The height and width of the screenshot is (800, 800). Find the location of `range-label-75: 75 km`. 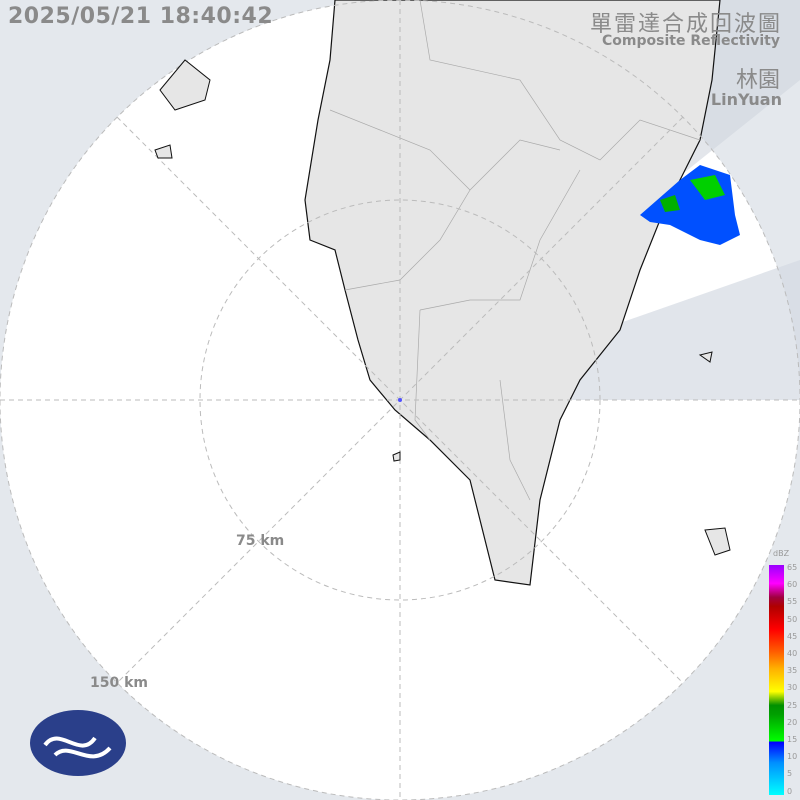

range-label-75: 75 km is located at coordinates (260, 541).